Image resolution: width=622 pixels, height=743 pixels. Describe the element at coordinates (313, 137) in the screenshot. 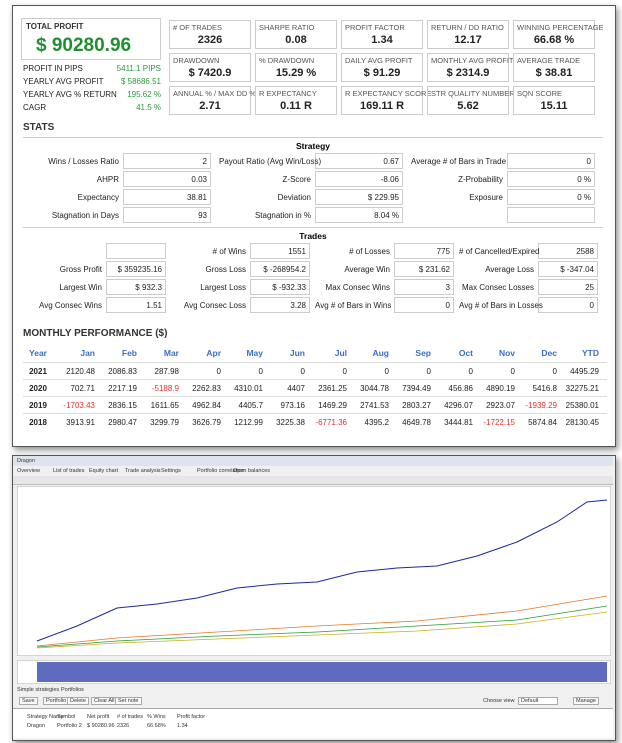

I see `section-line` at that location.